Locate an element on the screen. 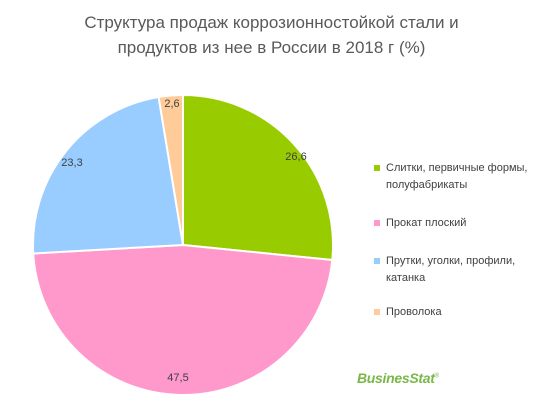  pie-slice-wire is located at coordinates (170, 169).